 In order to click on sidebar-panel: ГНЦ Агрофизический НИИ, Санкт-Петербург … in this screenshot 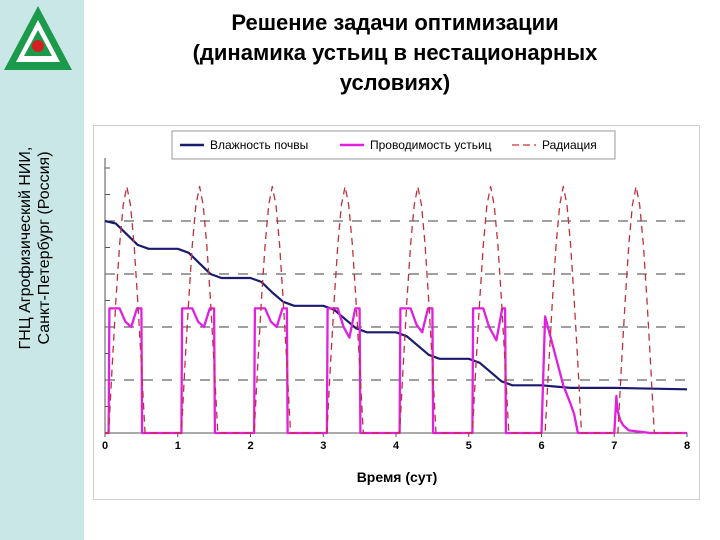, I will do `click(42, 270)`.